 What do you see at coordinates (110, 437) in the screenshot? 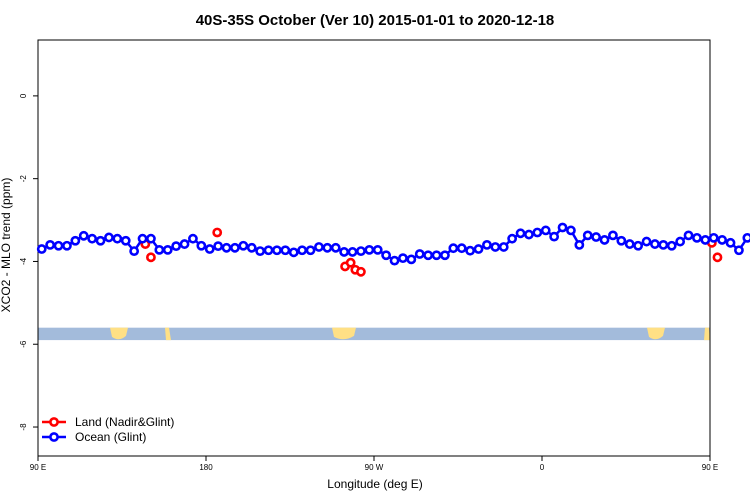
I see `legend-label: Ocean (Glint)` at bounding box center [110, 437].